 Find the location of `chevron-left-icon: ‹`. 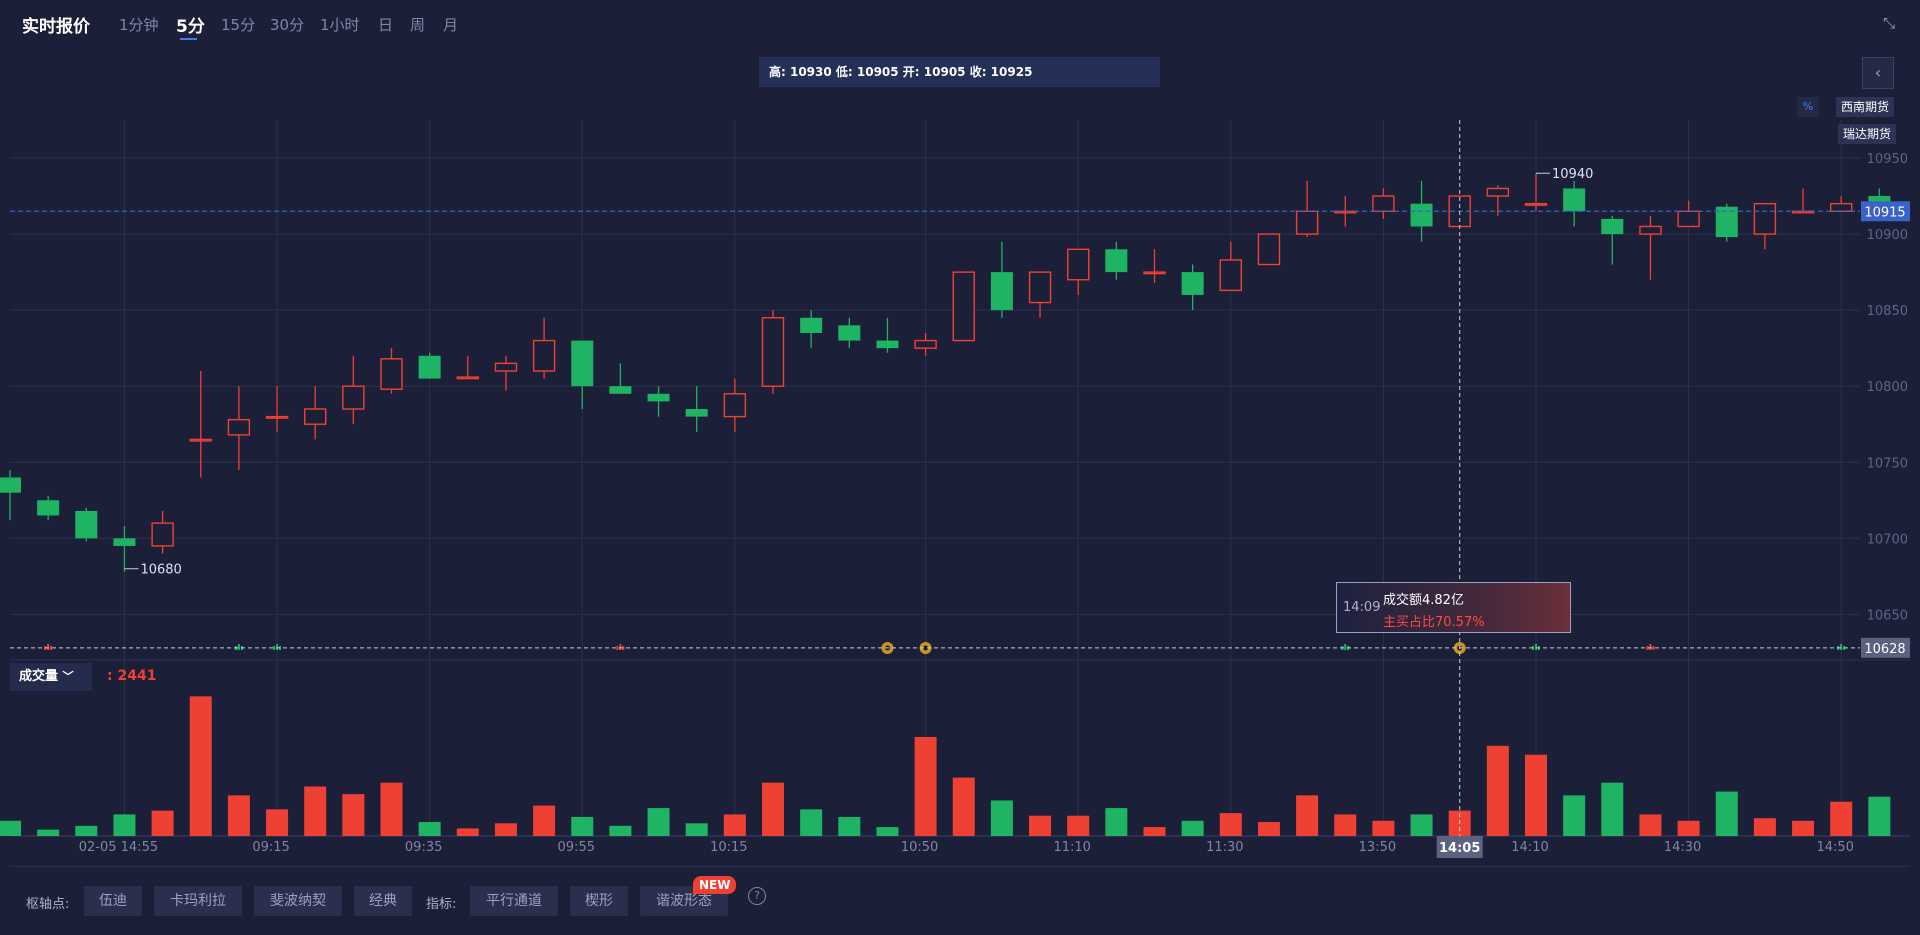

chevron-left-icon: ‹ is located at coordinates (1878, 73).